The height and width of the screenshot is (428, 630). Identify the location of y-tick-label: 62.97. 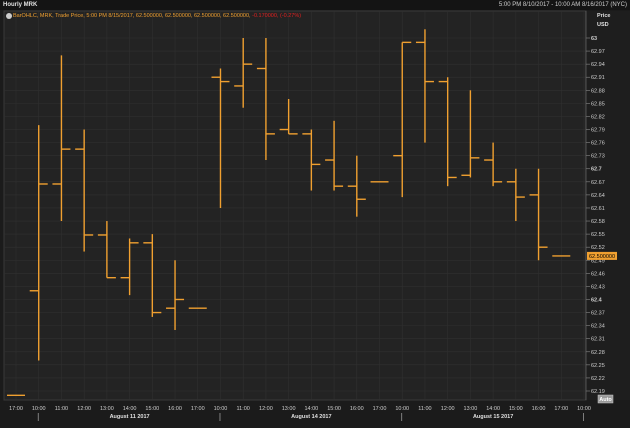
(598, 52).